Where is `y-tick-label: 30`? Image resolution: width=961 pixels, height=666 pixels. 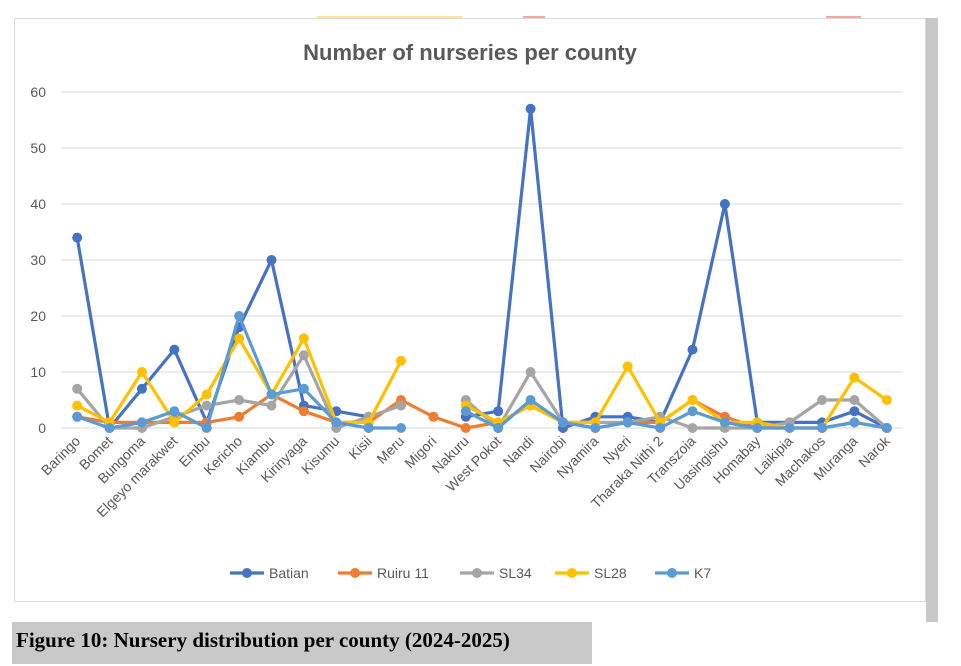
y-tick-label: 30 is located at coordinates (38, 260).